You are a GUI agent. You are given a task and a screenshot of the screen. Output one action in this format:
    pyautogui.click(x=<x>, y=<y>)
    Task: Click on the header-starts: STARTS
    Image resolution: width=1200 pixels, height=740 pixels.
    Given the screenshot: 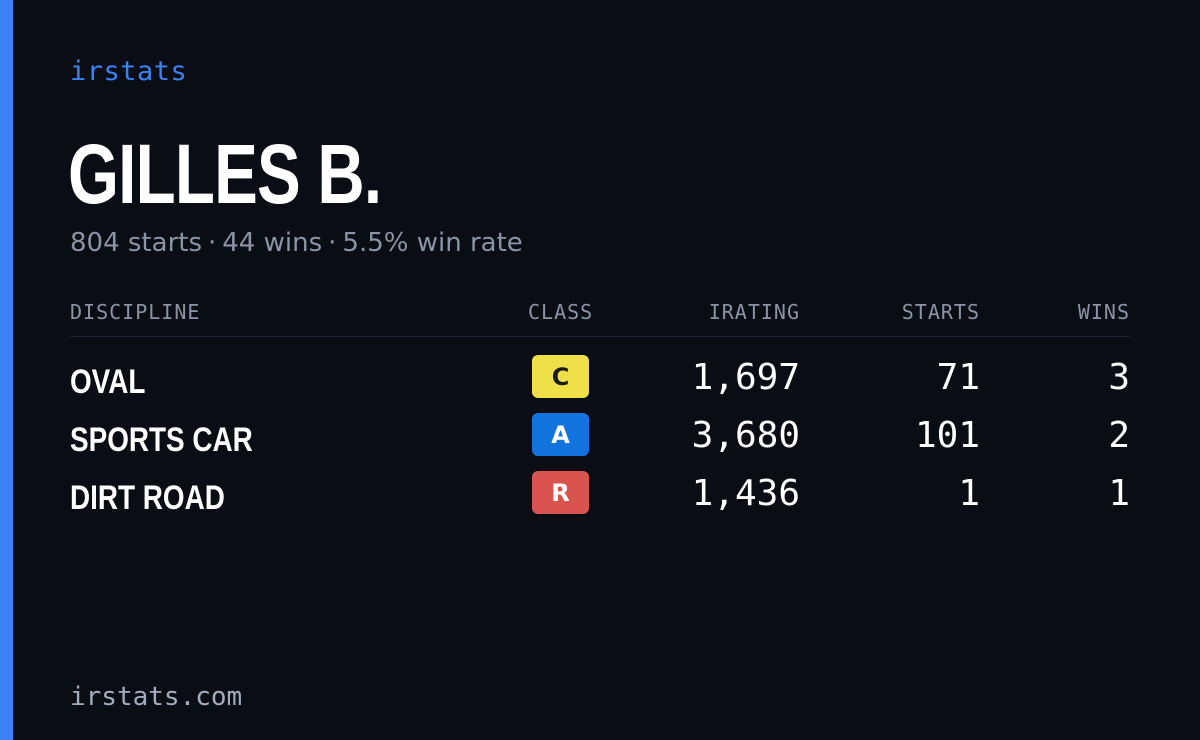 What is the action you would take?
    pyautogui.click(x=940, y=312)
    